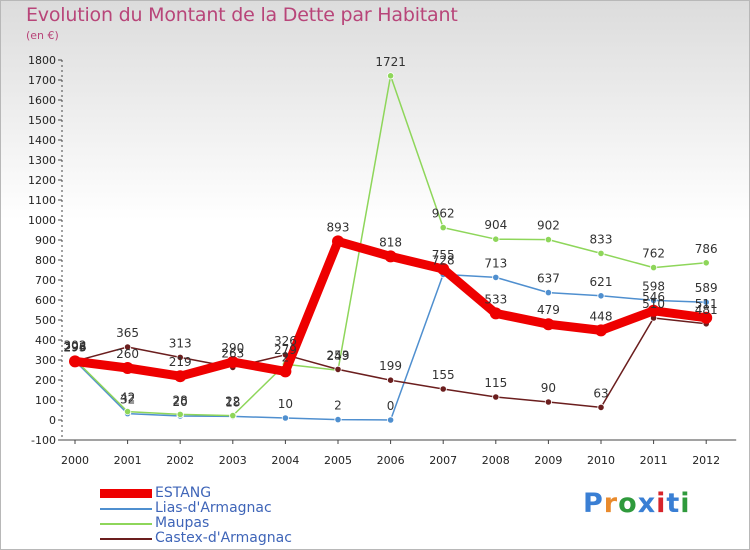 This screenshot has height=550, width=750. What do you see at coordinates (180, 460) in the screenshot?
I see `x-tick-label: 2002` at bounding box center [180, 460].